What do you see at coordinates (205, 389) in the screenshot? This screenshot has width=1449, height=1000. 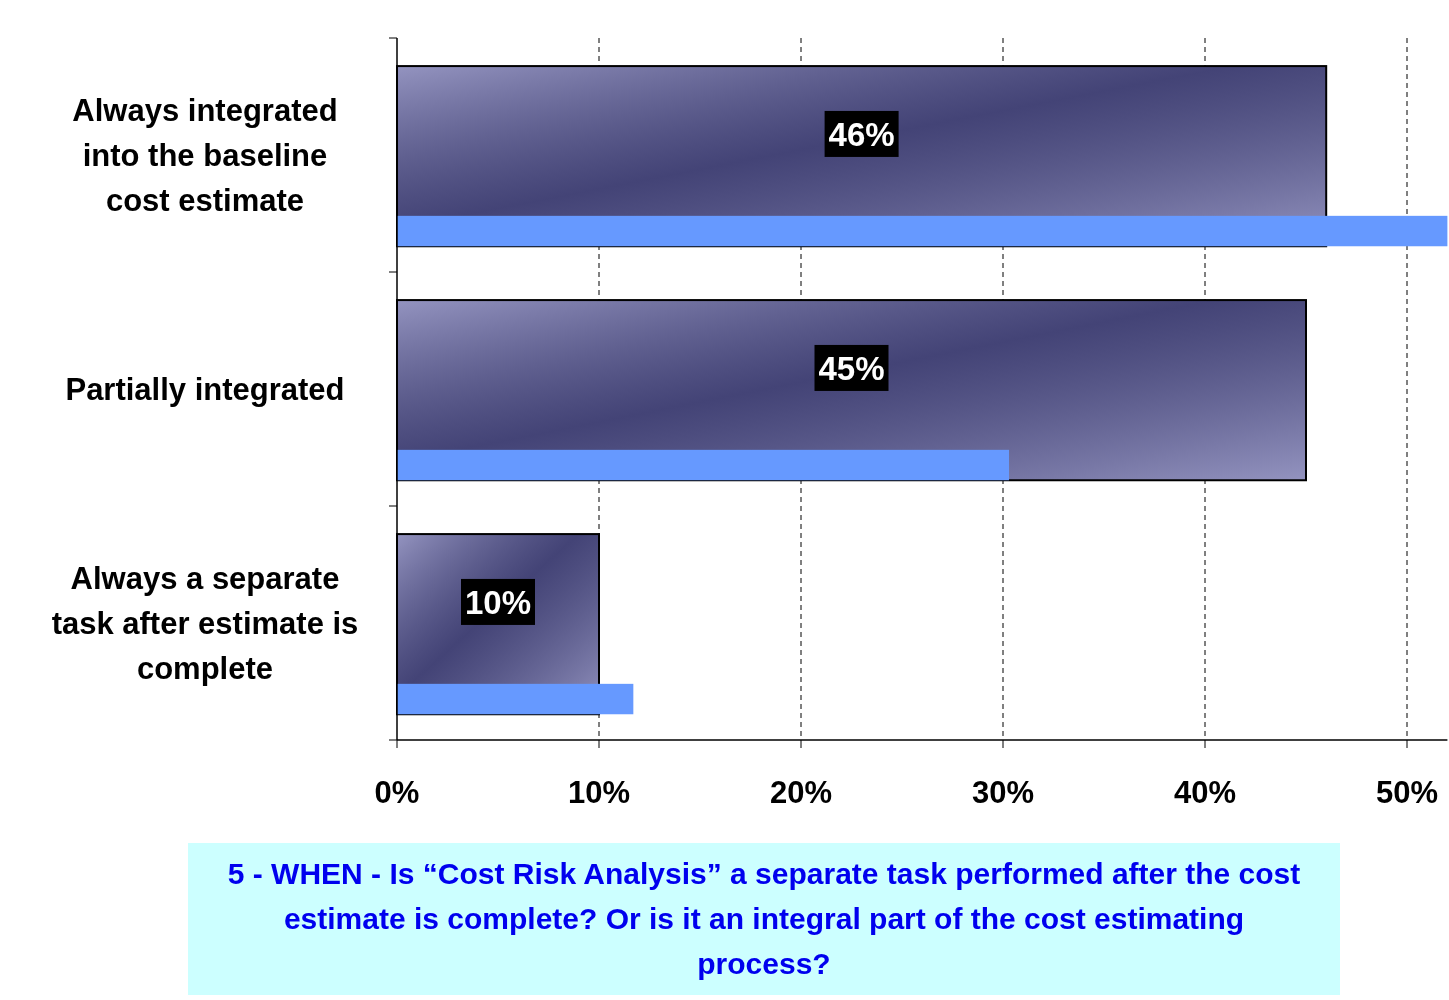 I see `y-tick-label: Partially integrated` at bounding box center [205, 389].